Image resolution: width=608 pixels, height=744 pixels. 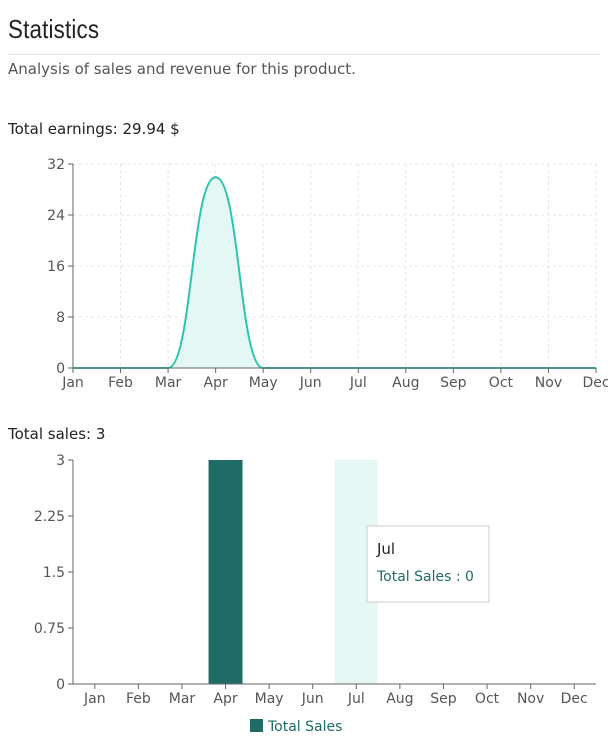 I want to click on legend: Total Sales, so click(x=296, y=727).